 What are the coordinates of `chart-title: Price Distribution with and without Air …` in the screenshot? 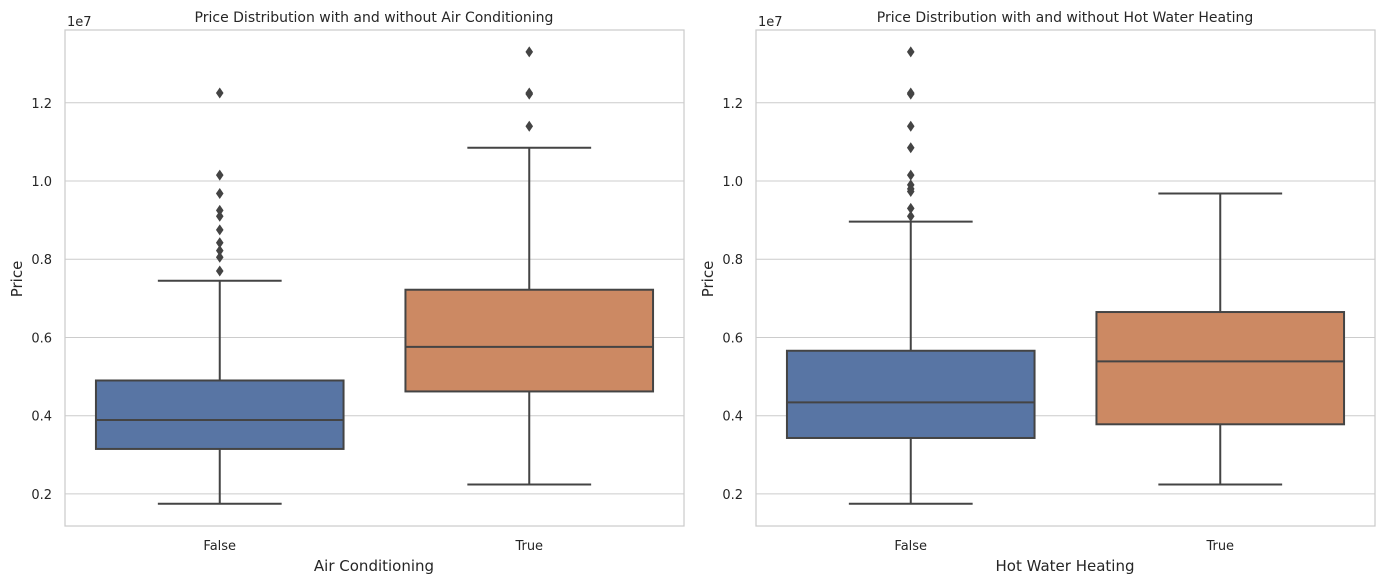 It's located at (374, 18).